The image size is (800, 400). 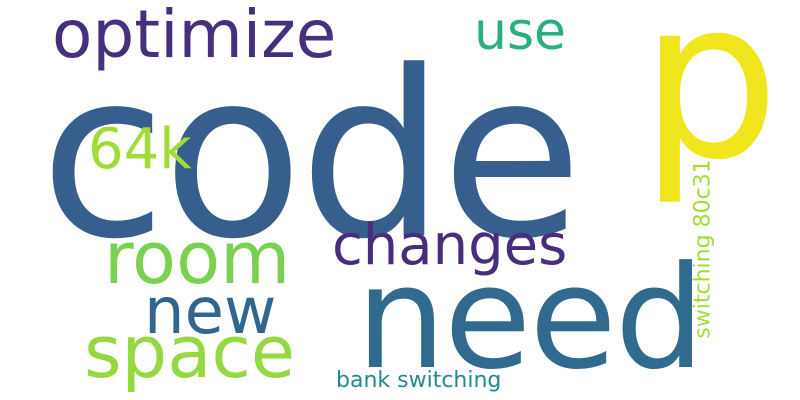 I want to click on word-64k: 64k, so click(x=140, y=149).